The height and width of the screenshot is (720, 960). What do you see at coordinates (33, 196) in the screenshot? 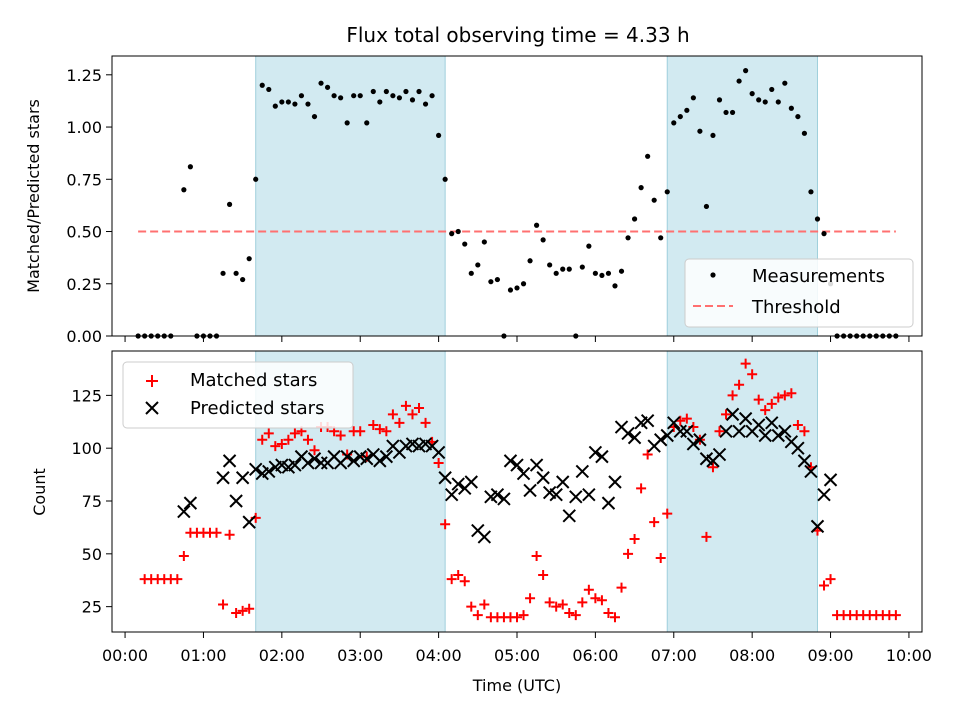
I see `top-y-axis-label: Matched/Predicted stars` at bounding box center [33, 196].